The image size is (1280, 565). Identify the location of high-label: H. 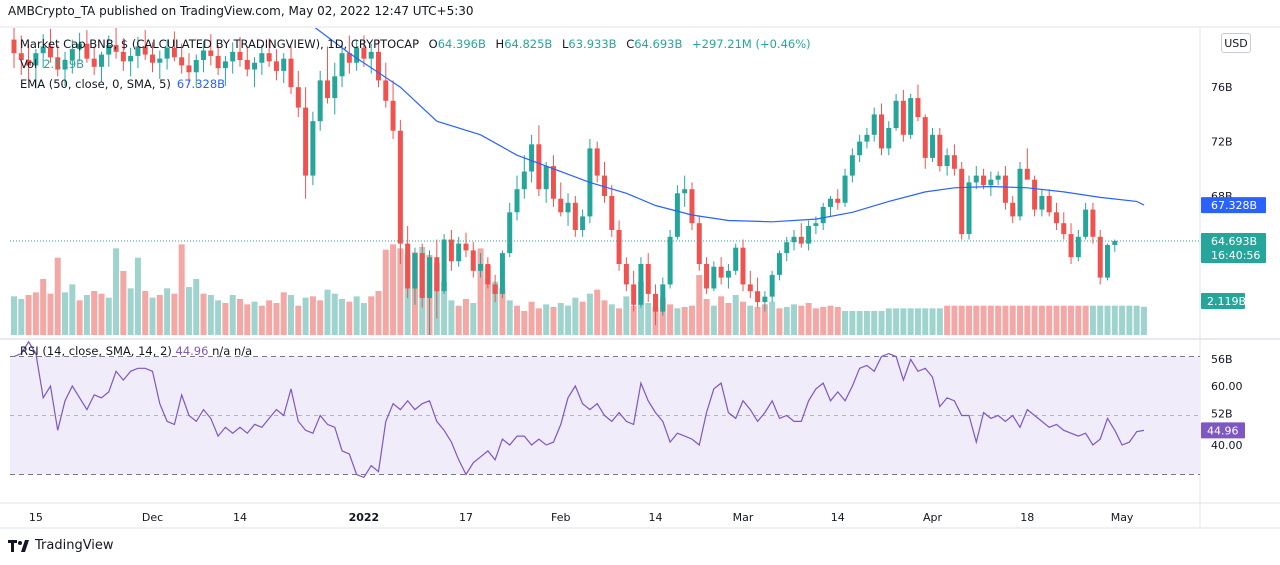
(500, 44).